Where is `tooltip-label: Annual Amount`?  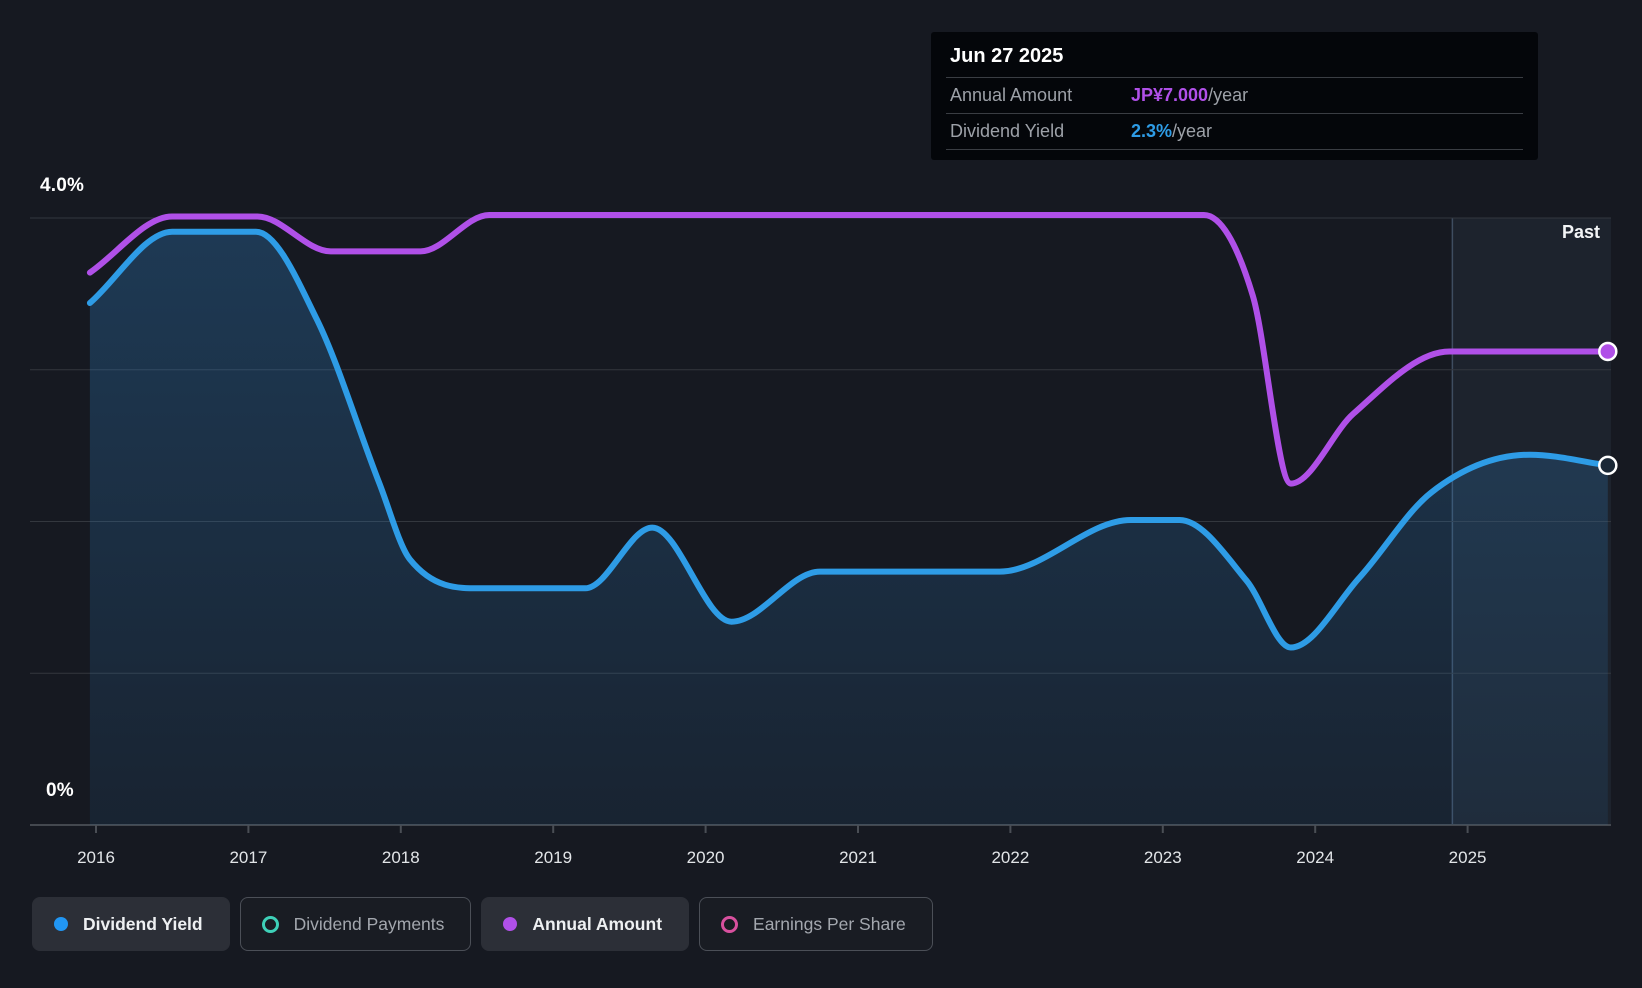 tooltip-label: Annual Amount is located at coordinates (1011, 95).